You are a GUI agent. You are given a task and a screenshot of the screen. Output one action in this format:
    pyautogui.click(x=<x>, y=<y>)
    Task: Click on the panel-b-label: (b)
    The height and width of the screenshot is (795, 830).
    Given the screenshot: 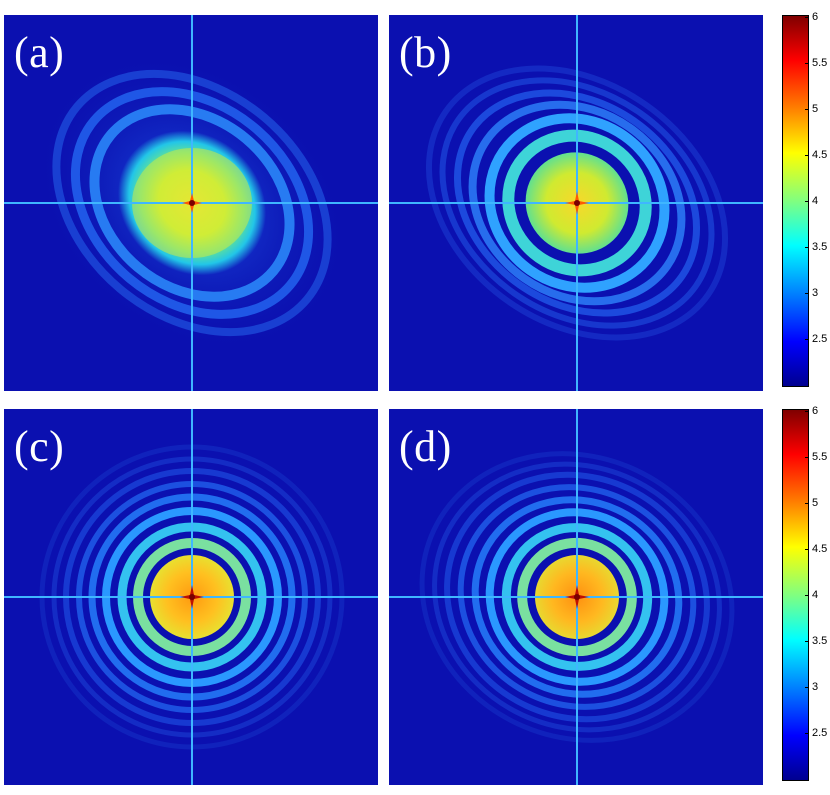 What is the action you would take?
    pyautogui.click(x=425, y=52)
    